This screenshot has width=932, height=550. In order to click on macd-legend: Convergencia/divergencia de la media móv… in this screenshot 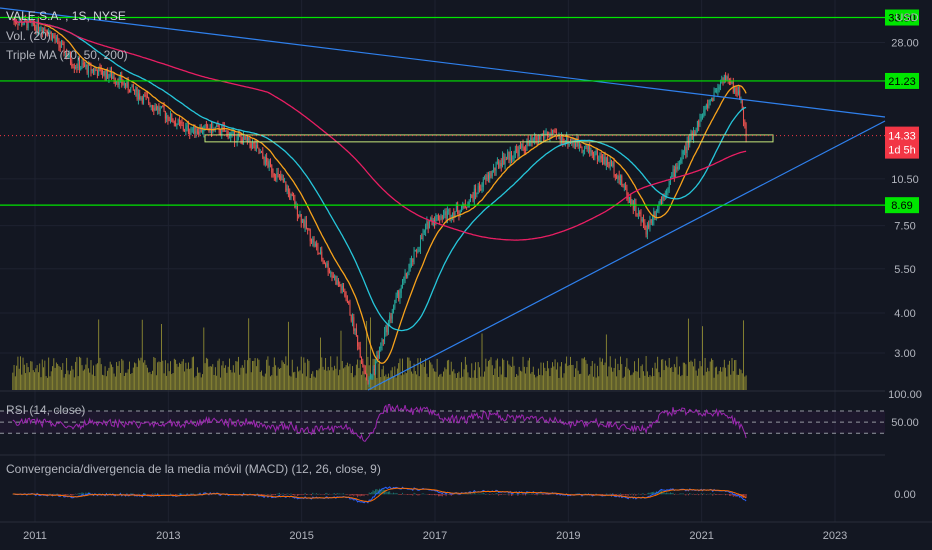, I will do `click(193, 469)`.